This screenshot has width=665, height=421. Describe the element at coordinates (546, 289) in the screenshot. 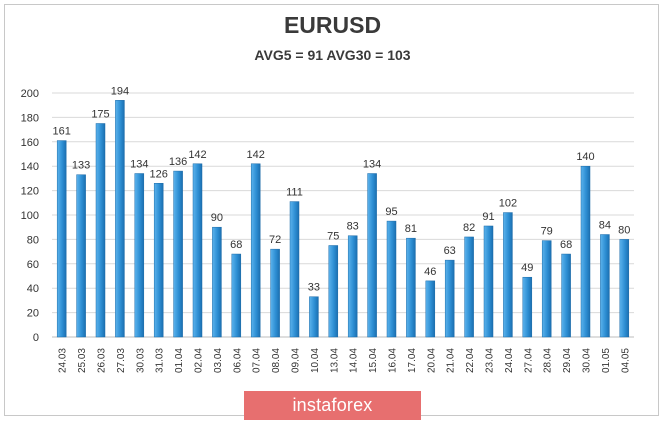

I see `bar-28.04` at that location.